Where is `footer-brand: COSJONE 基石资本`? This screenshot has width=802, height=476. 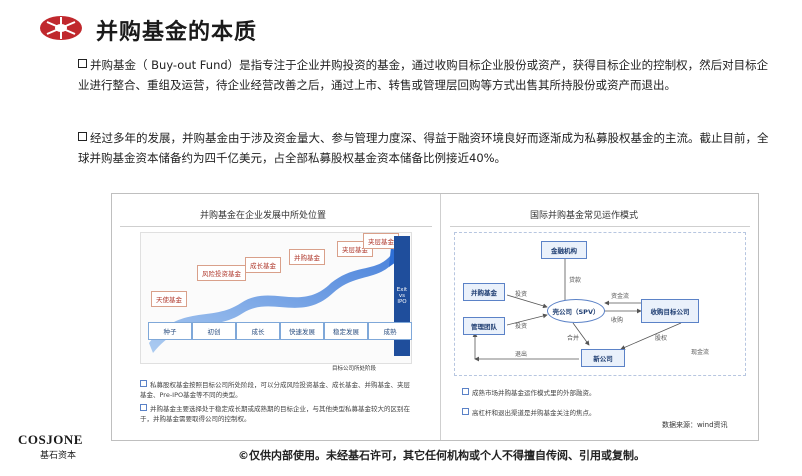 footer-brand: COSJONE 基石资本 is located at coordinates (50, 446).